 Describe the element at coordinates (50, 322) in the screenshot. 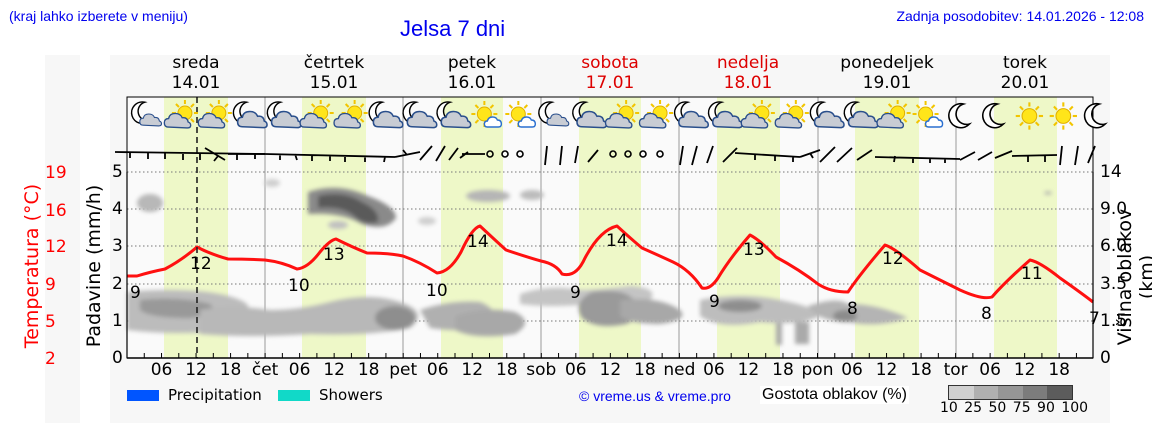

I see `temp-tick: 5` at that location.